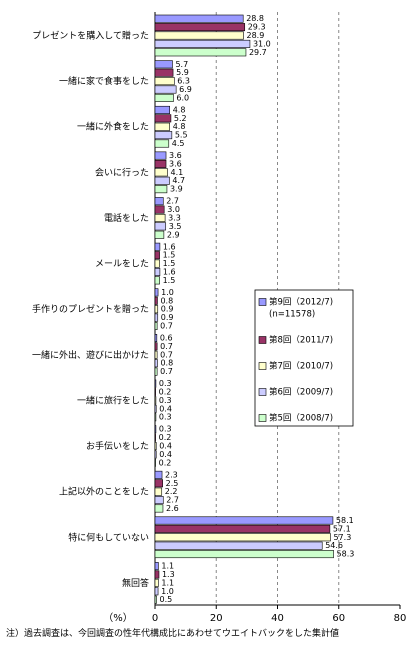 This screenshot has width=418, height=666. What do you see at coordinates (175, 155) in the screenshot?
I see `value-label: 3.6` at bounding box center [175, 155].